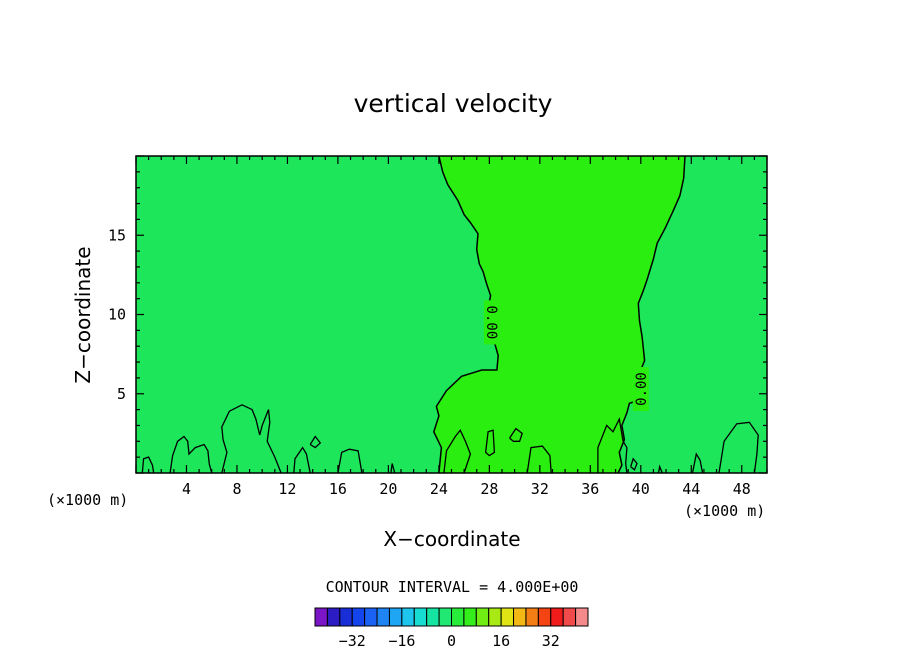 The image size is (904, 654). What do you see at coordinates (452, 587) in the screenshot?
I see `contour-interval-label: CONTOUR INTERVAL = 4.000E+00` at bounding box center [452, 587].